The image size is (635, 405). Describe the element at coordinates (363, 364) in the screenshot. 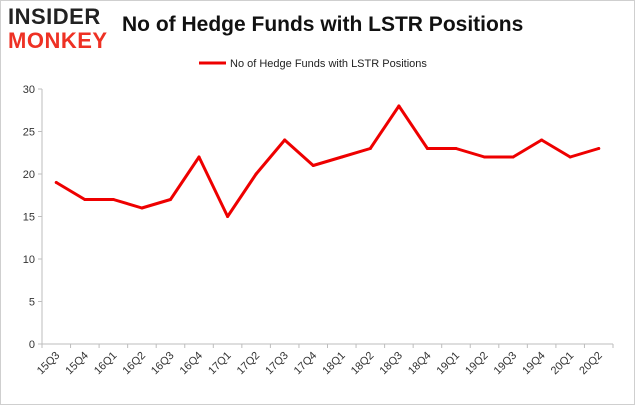

I see `x-tick-label: 18Q2` at that location.